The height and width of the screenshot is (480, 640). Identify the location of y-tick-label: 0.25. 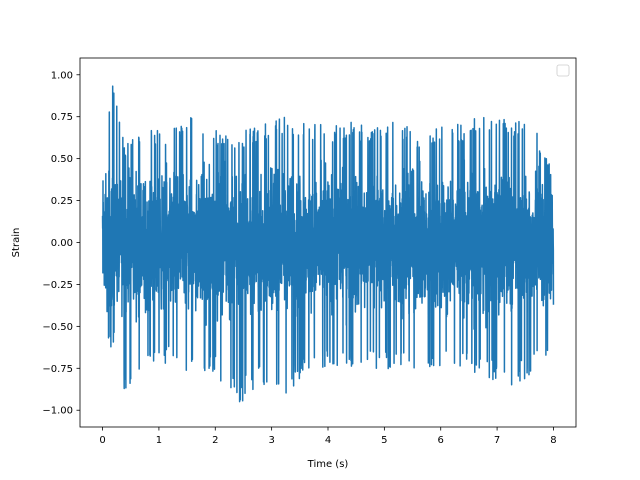
(62, 201).